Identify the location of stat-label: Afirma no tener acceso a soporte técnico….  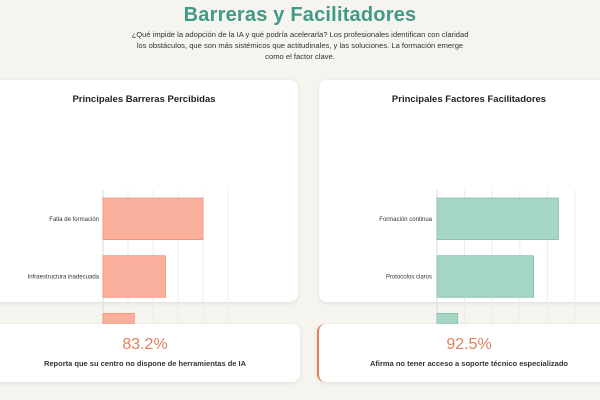
(469, 363).